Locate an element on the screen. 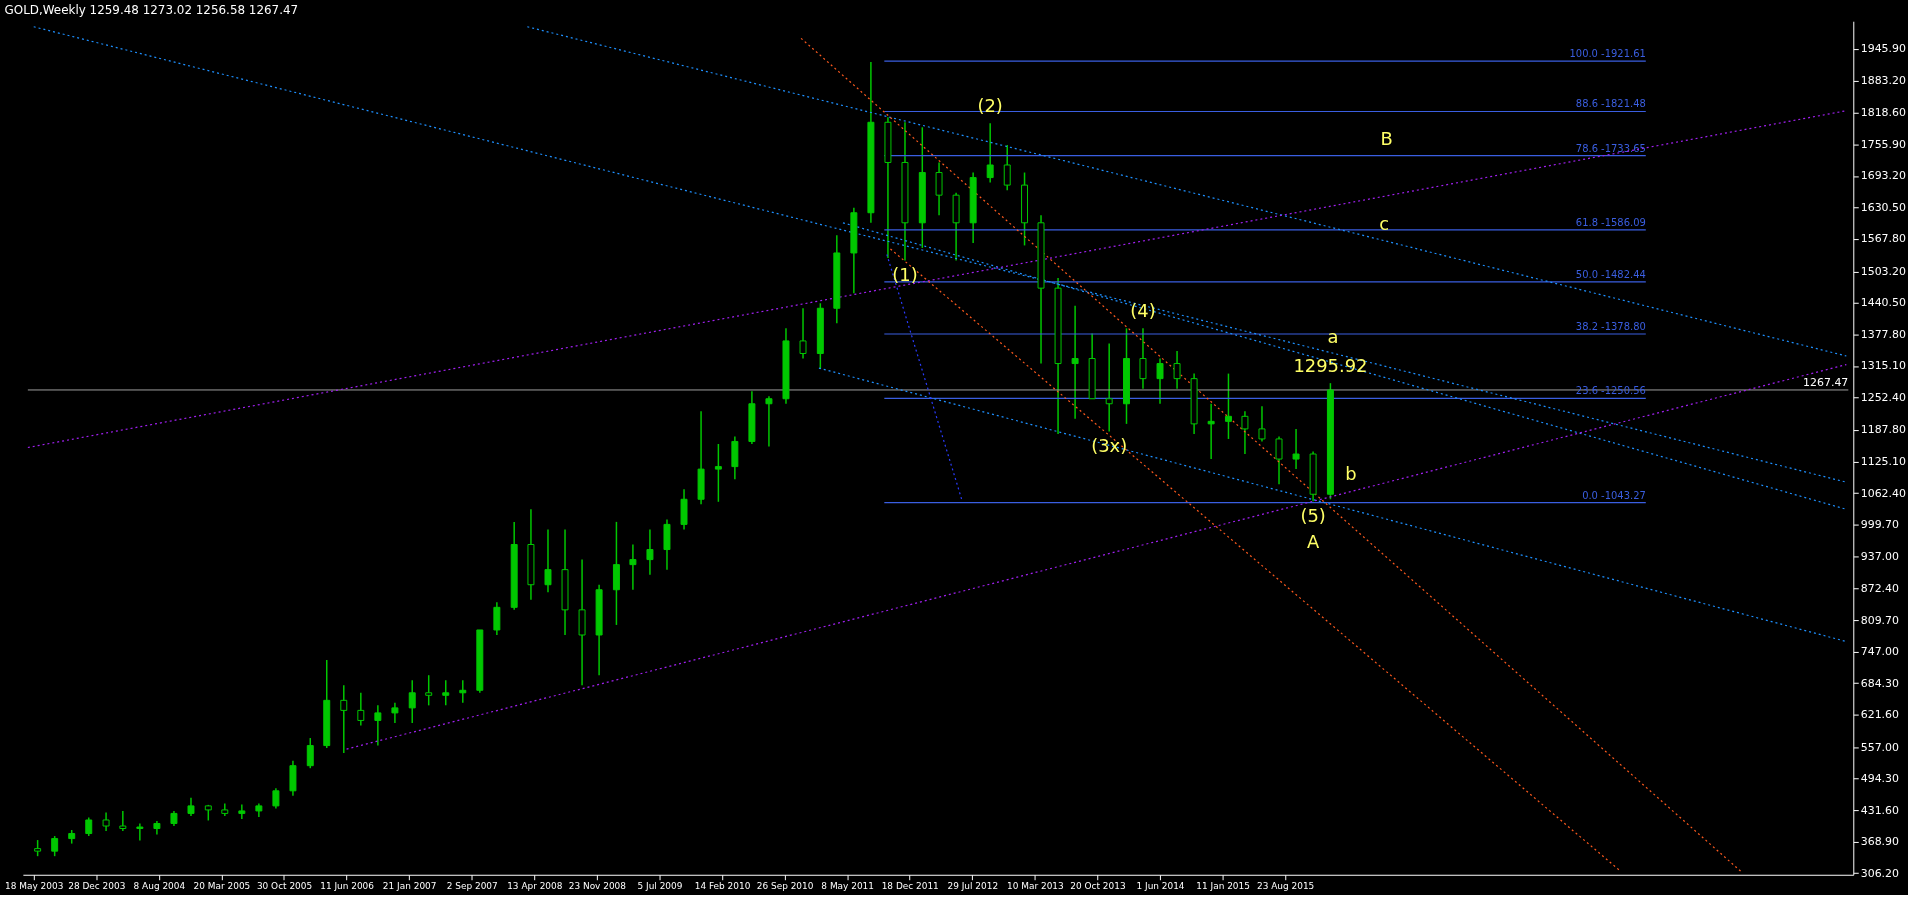  x-tick-label: 8 Aug 2004 is located at coordinates (159, 886).